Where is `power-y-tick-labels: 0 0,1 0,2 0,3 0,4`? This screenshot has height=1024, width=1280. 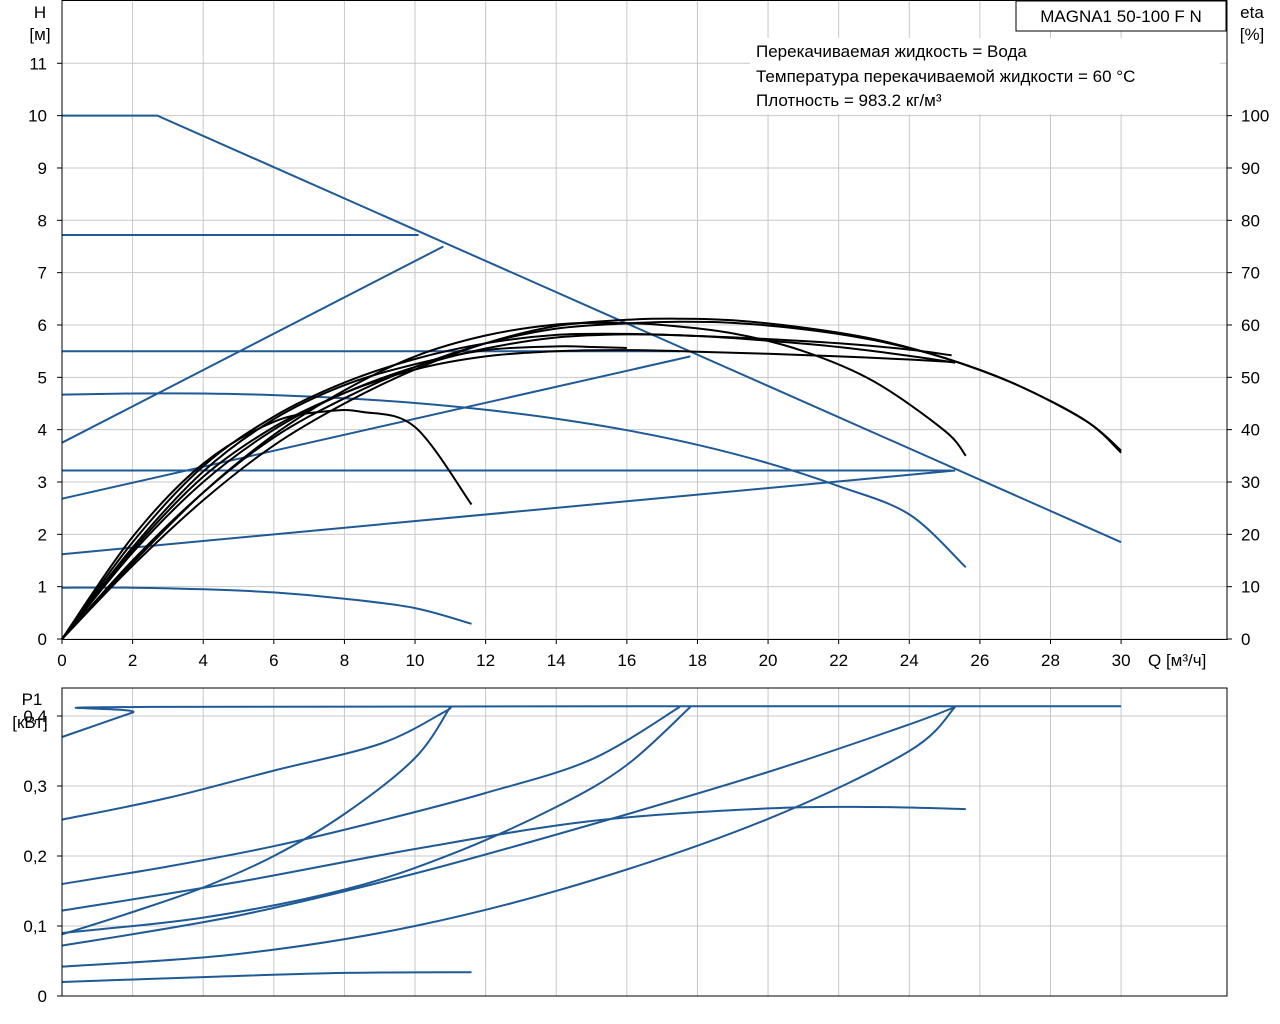 power-y-tick-labels: 0 0,1 0,2 0,3 0,4 is located at coordinates (42, 856).